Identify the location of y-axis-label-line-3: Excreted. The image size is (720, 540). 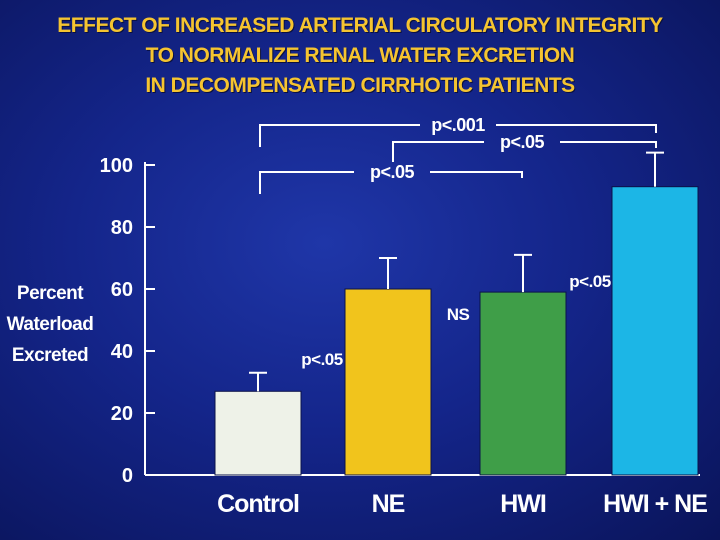
(50, 355).